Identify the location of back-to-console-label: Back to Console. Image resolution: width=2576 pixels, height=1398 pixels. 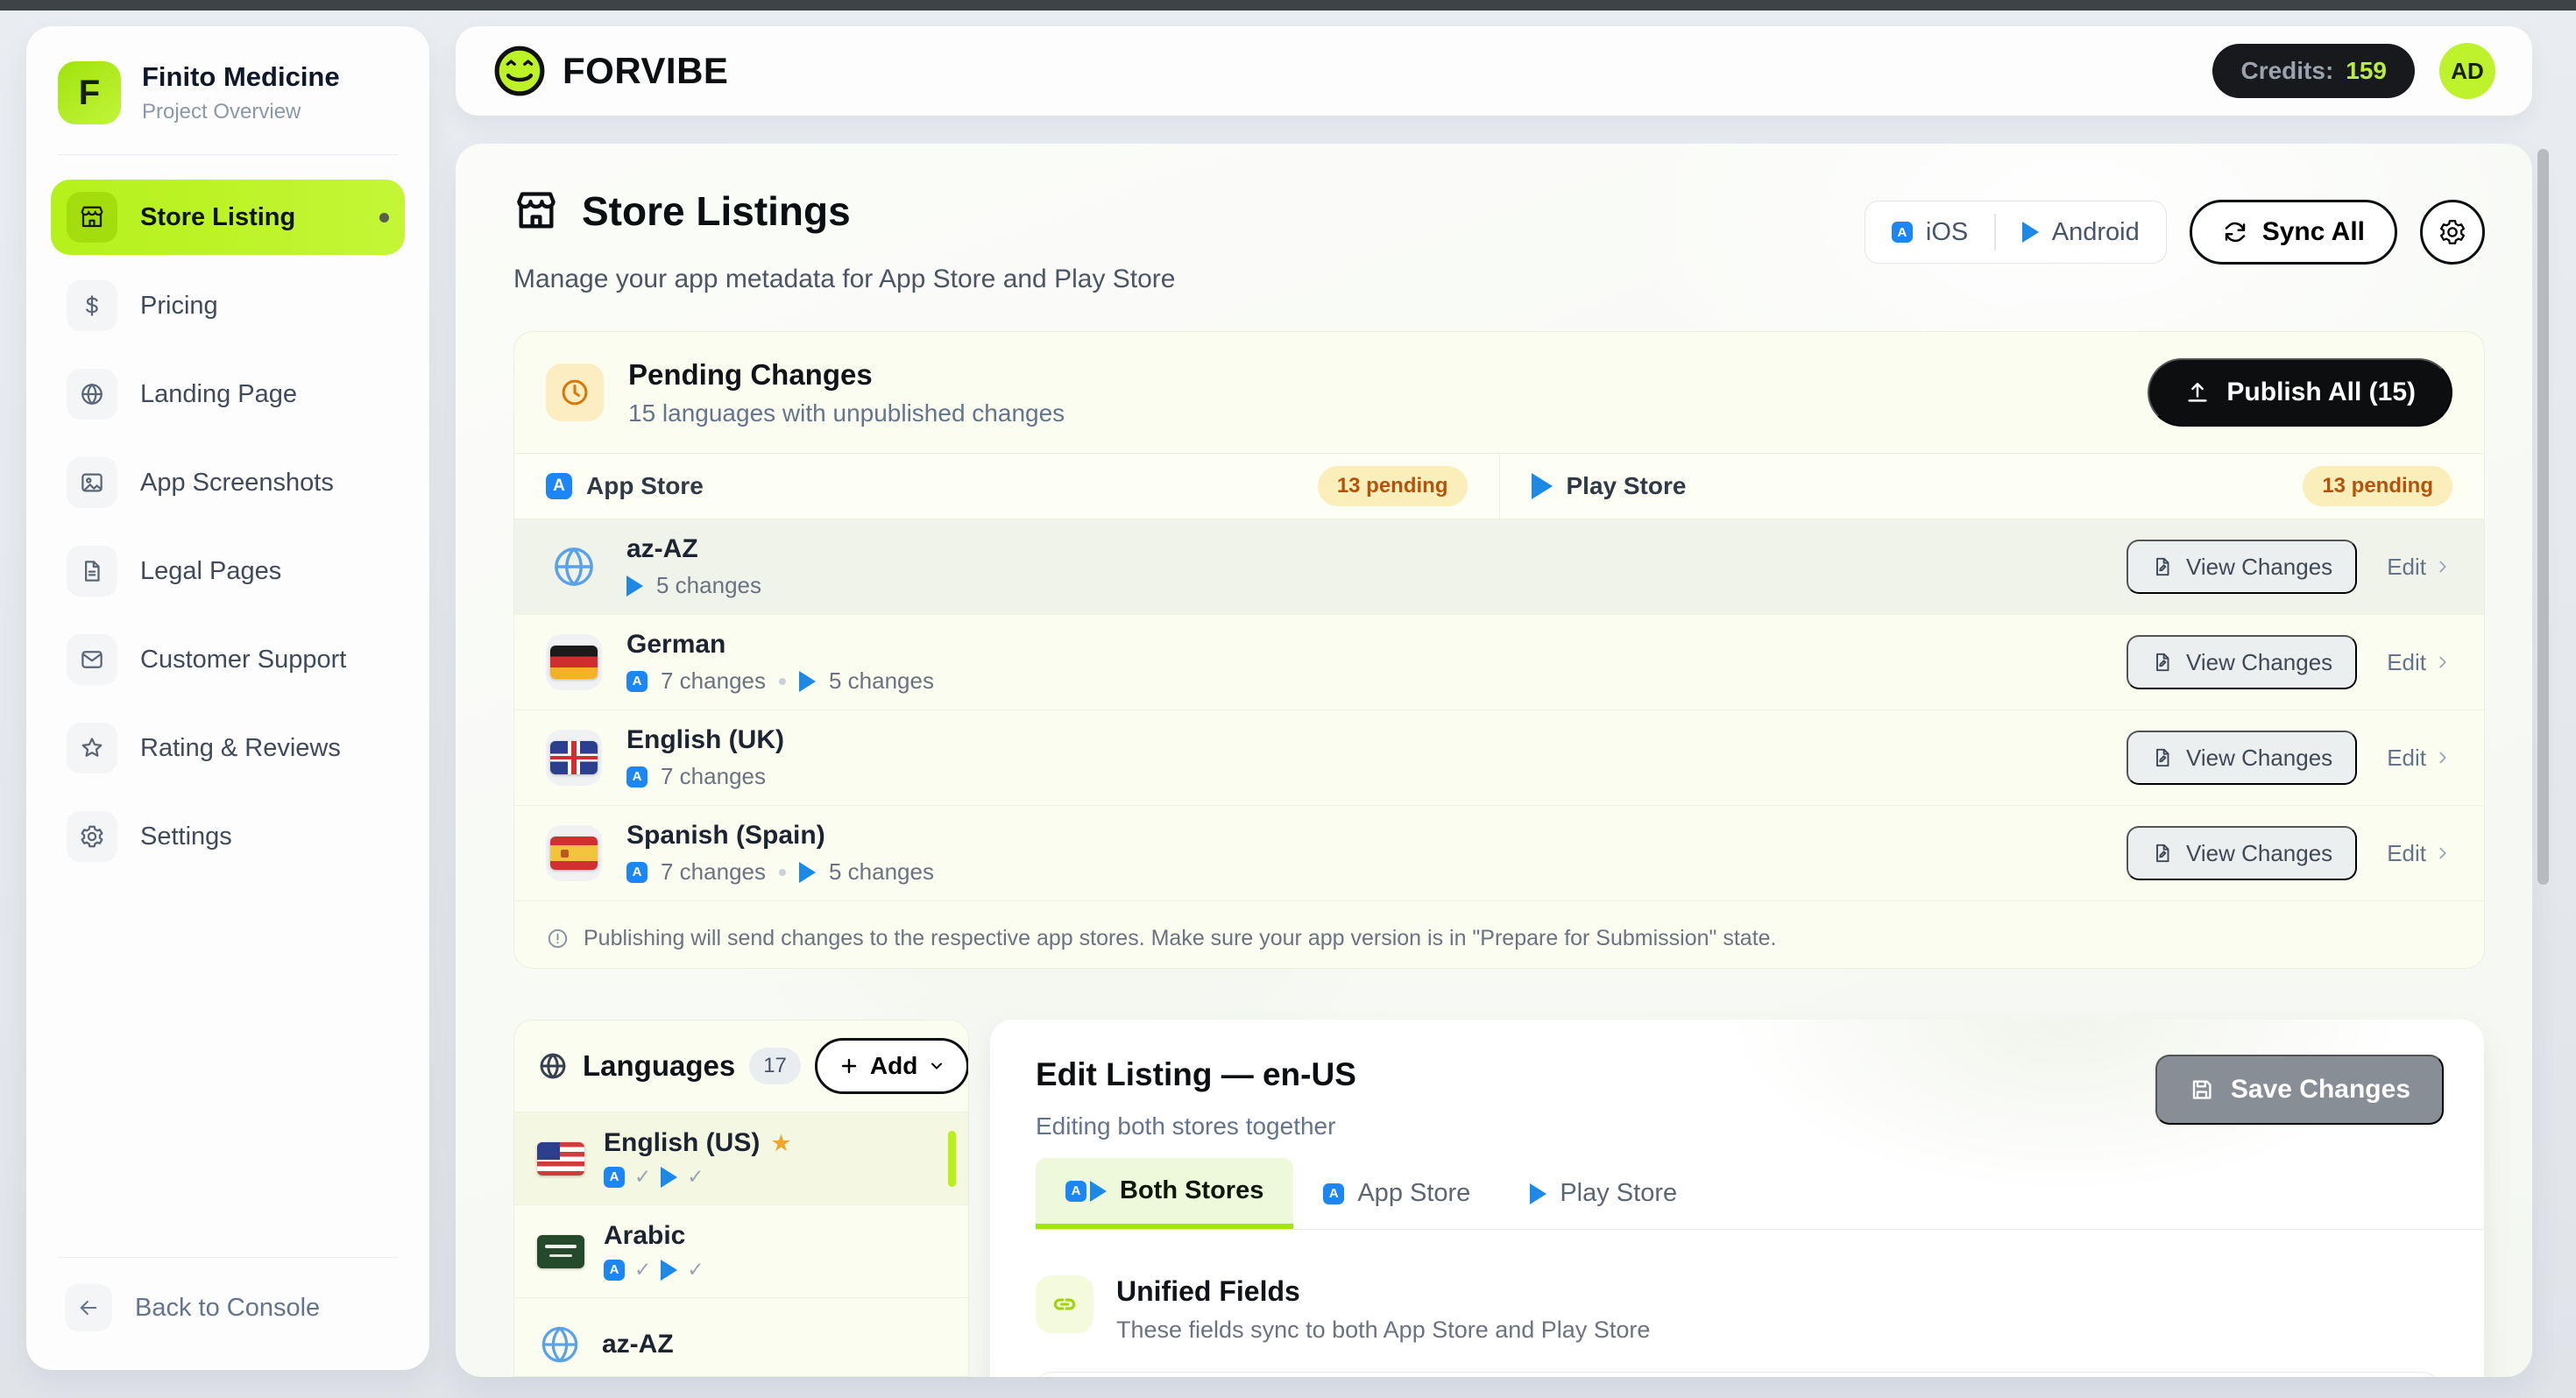
(228, 1307).